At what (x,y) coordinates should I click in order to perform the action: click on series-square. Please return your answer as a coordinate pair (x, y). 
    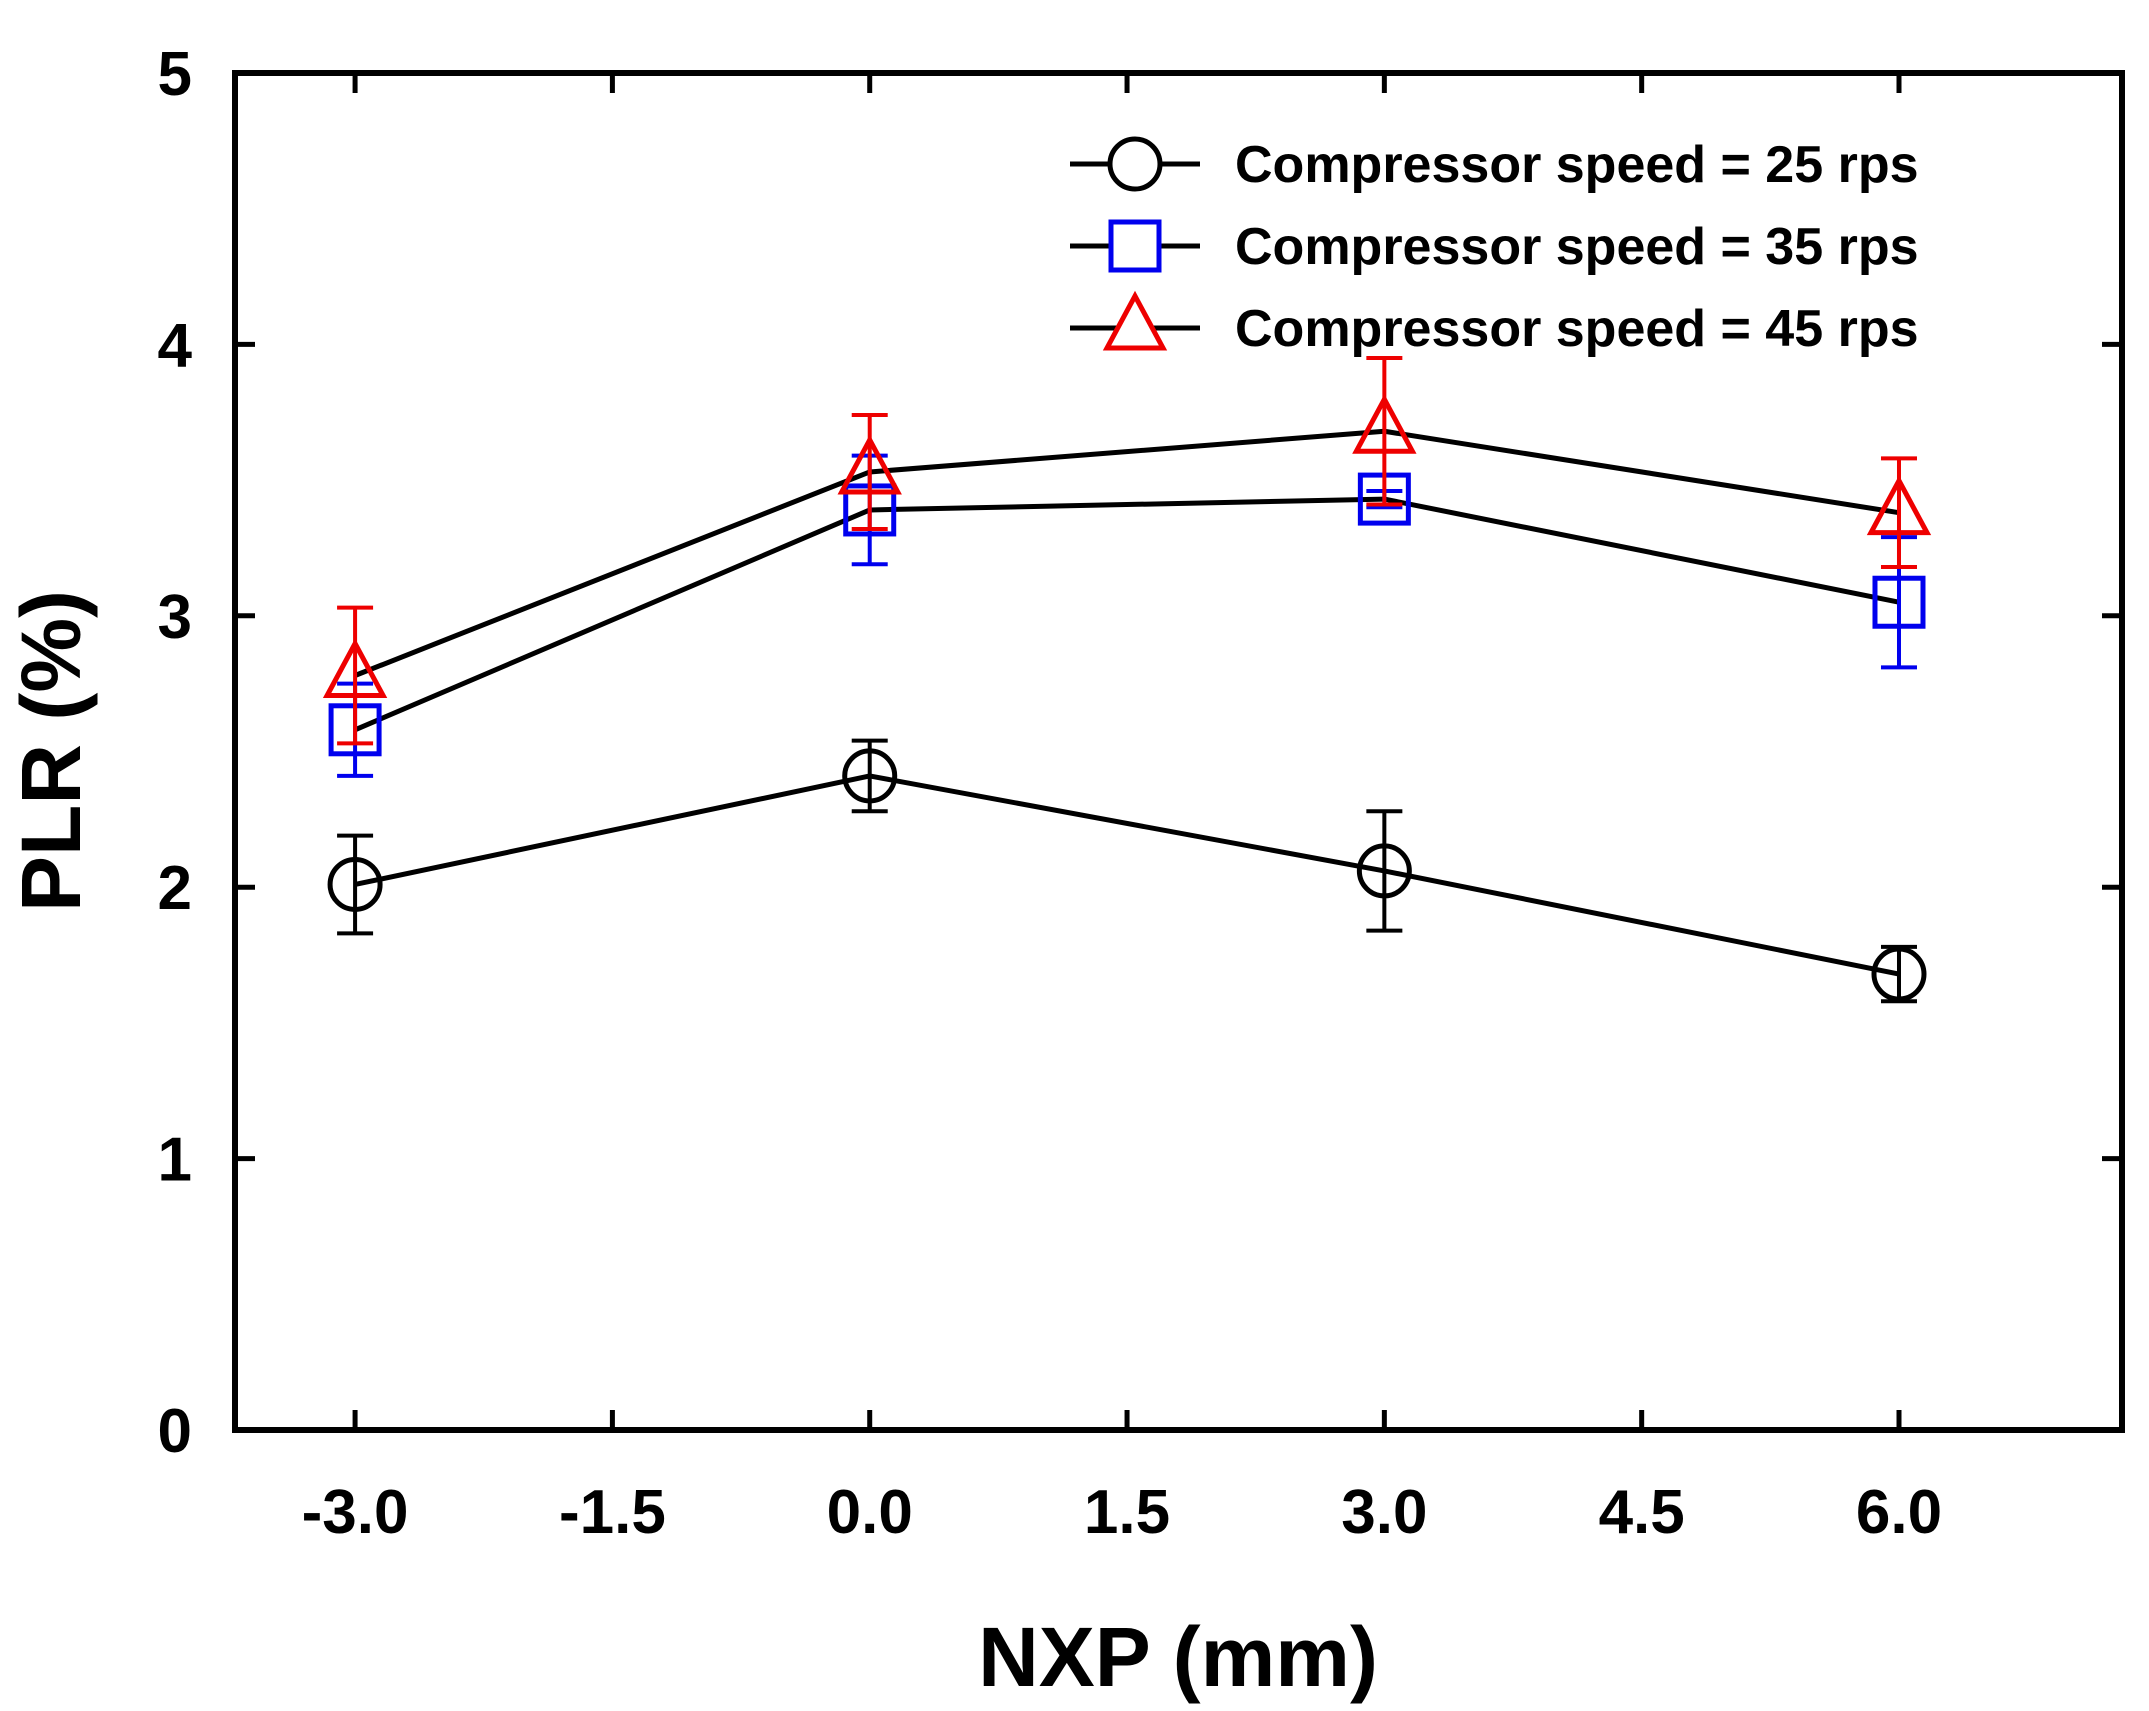
    Looking at the image, I should click on (1127, 615).